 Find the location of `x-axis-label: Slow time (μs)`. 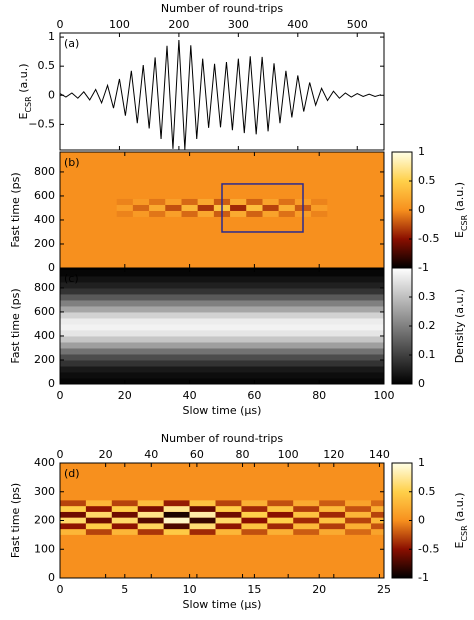

x-axis-label: Slow time (μs) is located at coordinates (222, 604).